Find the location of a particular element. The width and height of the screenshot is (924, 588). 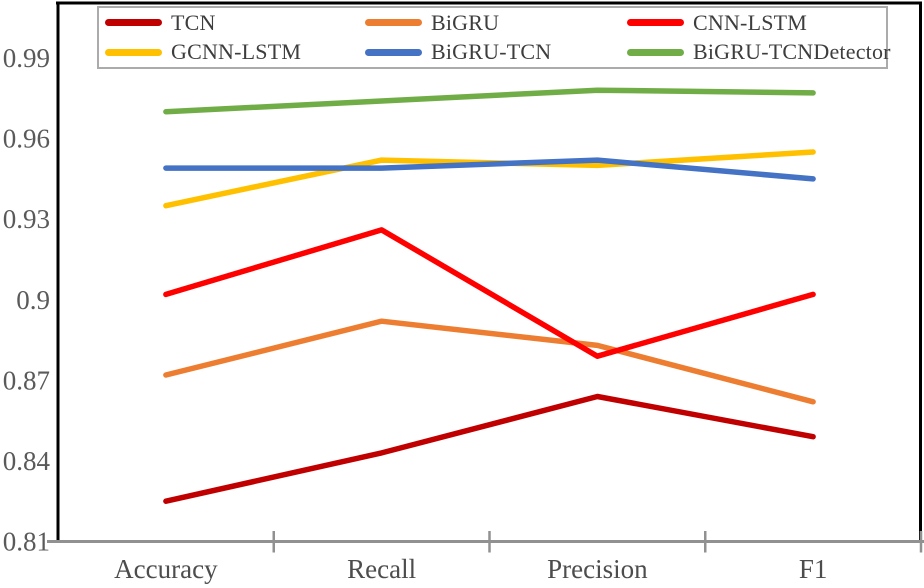

legend-item-gcnn-lstm: GCNN-LSTM is located at coordinates (235, 52).